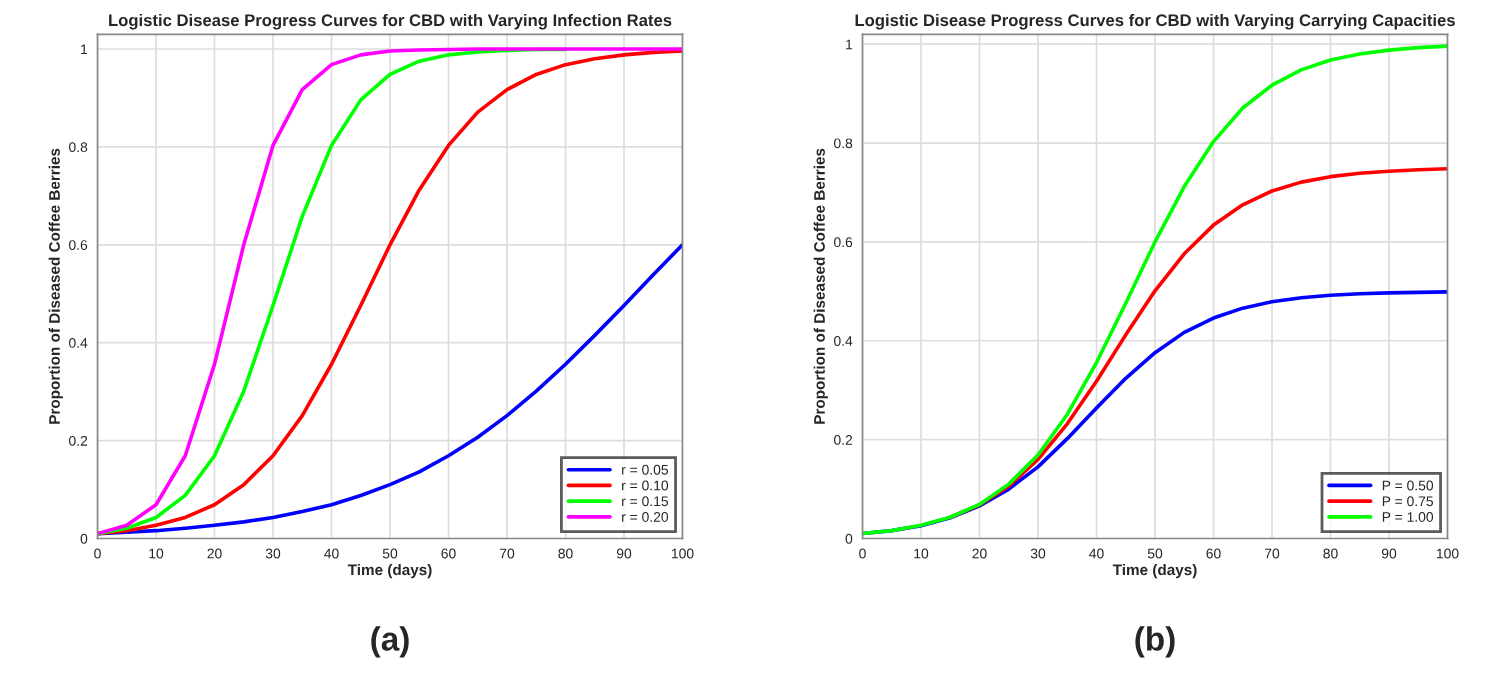 The width and height of the screenshot is (1500, 686). I want to click on text: (a), so click(390, 642).